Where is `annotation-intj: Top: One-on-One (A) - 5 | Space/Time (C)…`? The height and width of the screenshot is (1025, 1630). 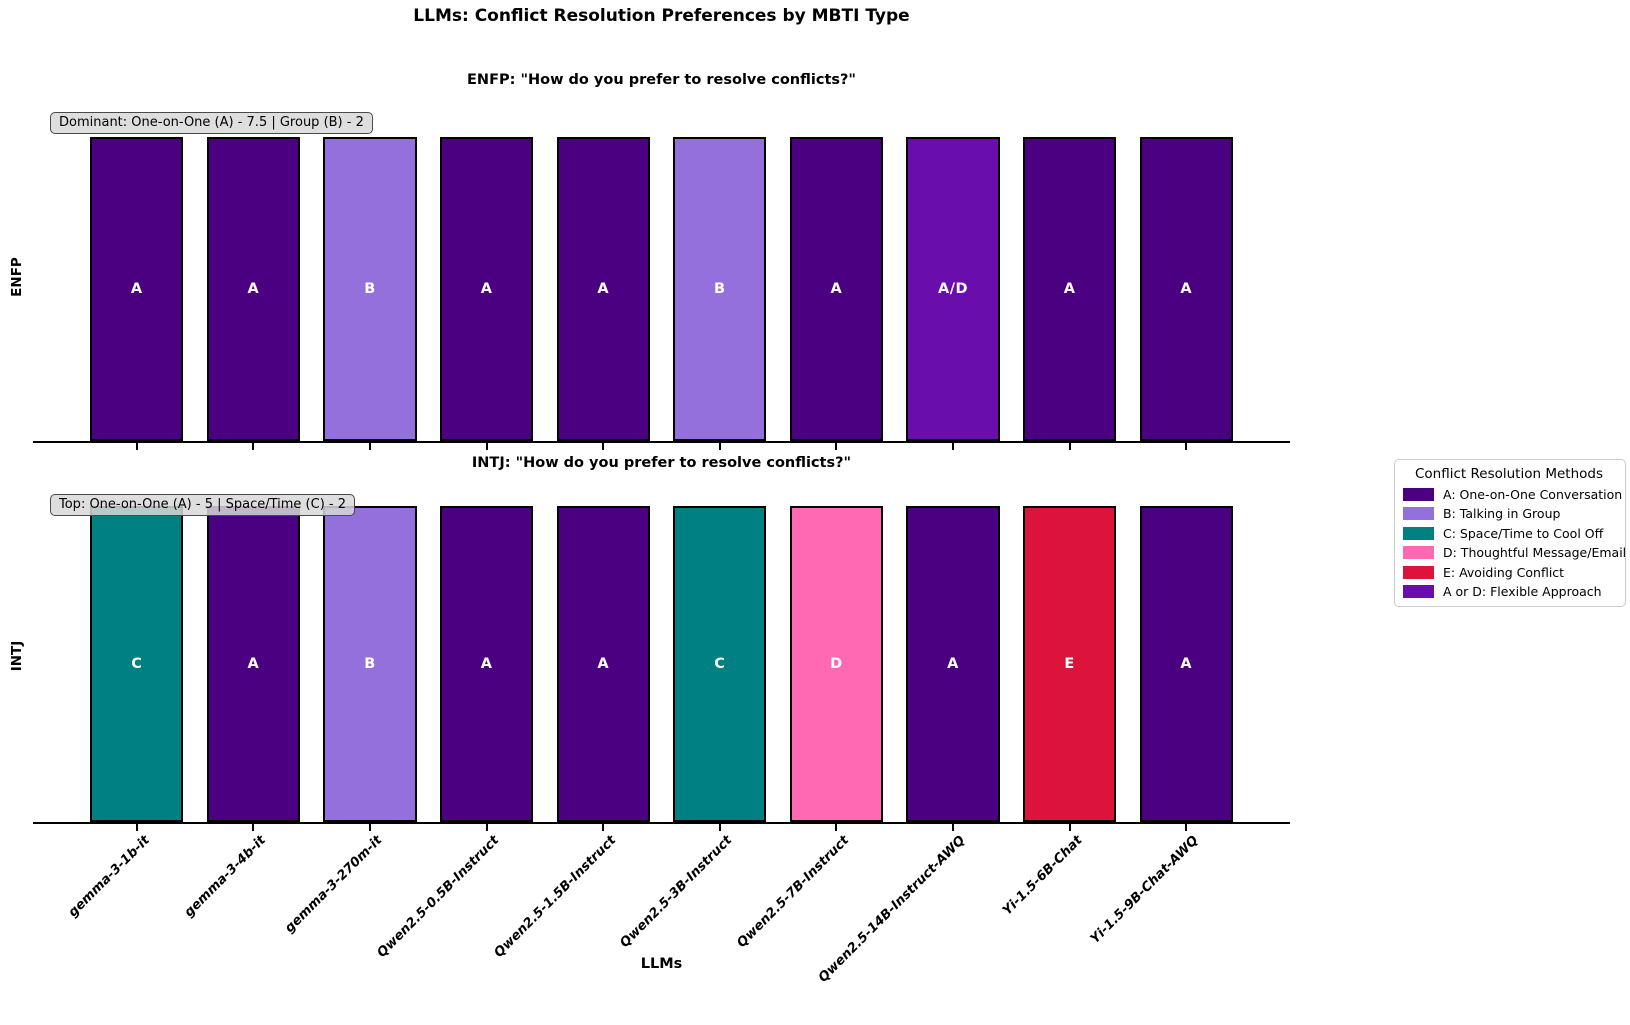
annotation-intj: Top: One-on-One (A) - 5 | Space/Time (C)… is located at coordinates (202, 505).